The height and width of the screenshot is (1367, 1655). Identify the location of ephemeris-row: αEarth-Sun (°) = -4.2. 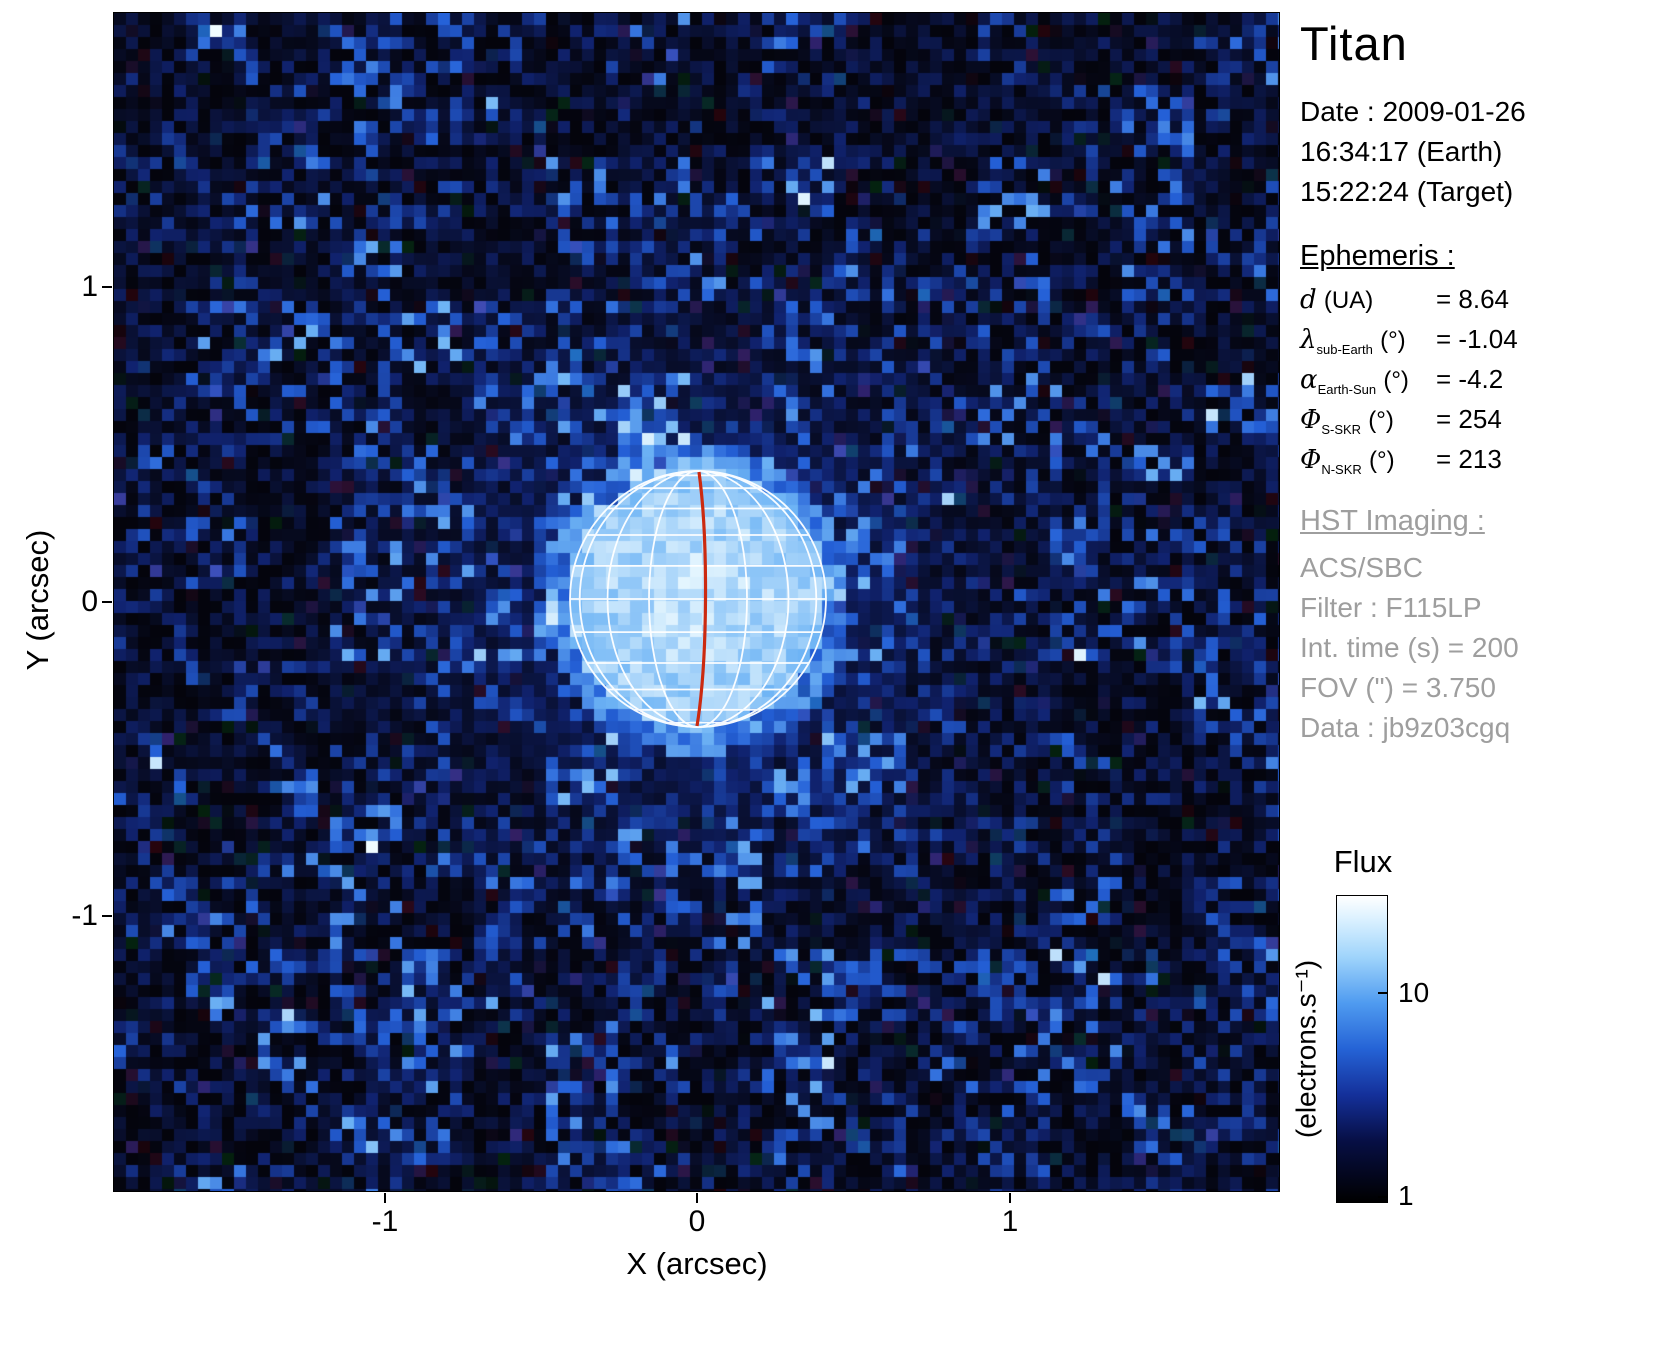
(1409, 384).